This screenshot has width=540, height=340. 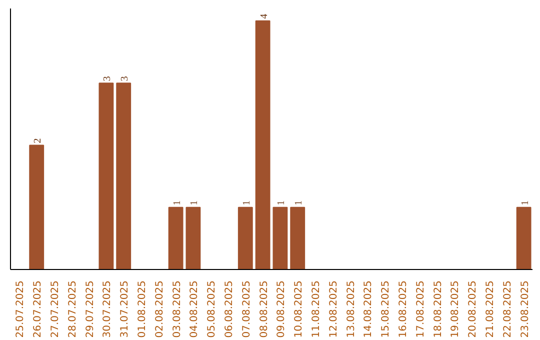 I want to click on x-tick-label: 28.07.2025, so click(x=72, y=309).